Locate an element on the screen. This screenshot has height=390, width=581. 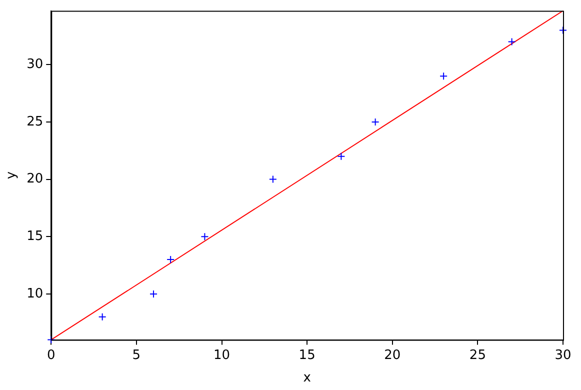
x-tick-label: 30 is located at coordinates (563, 355).